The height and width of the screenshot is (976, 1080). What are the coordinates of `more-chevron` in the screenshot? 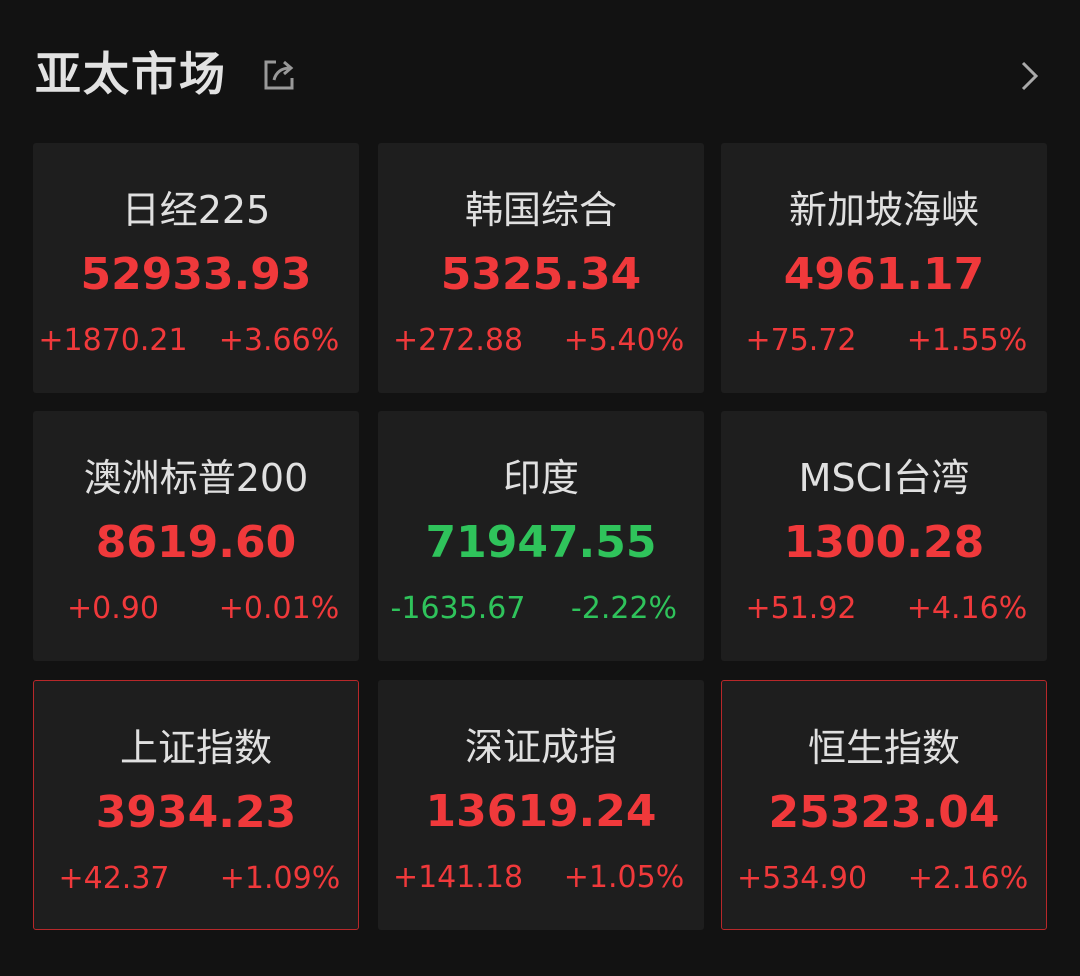 It's located at (1030, 76).